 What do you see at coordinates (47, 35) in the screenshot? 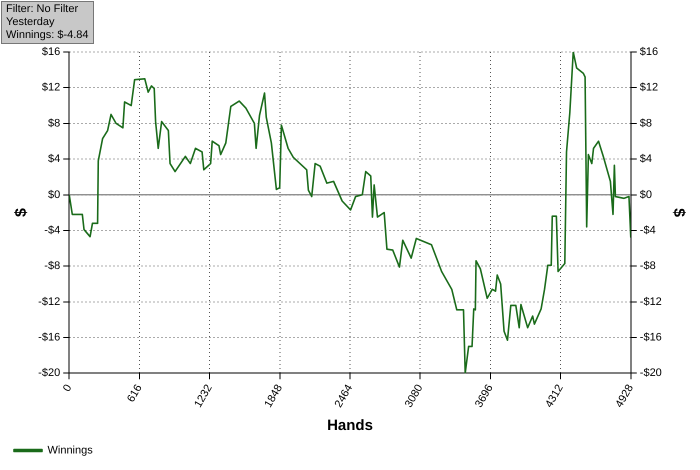
I see `text: Winnings: $-4.84` at bounding box center [47, 35].